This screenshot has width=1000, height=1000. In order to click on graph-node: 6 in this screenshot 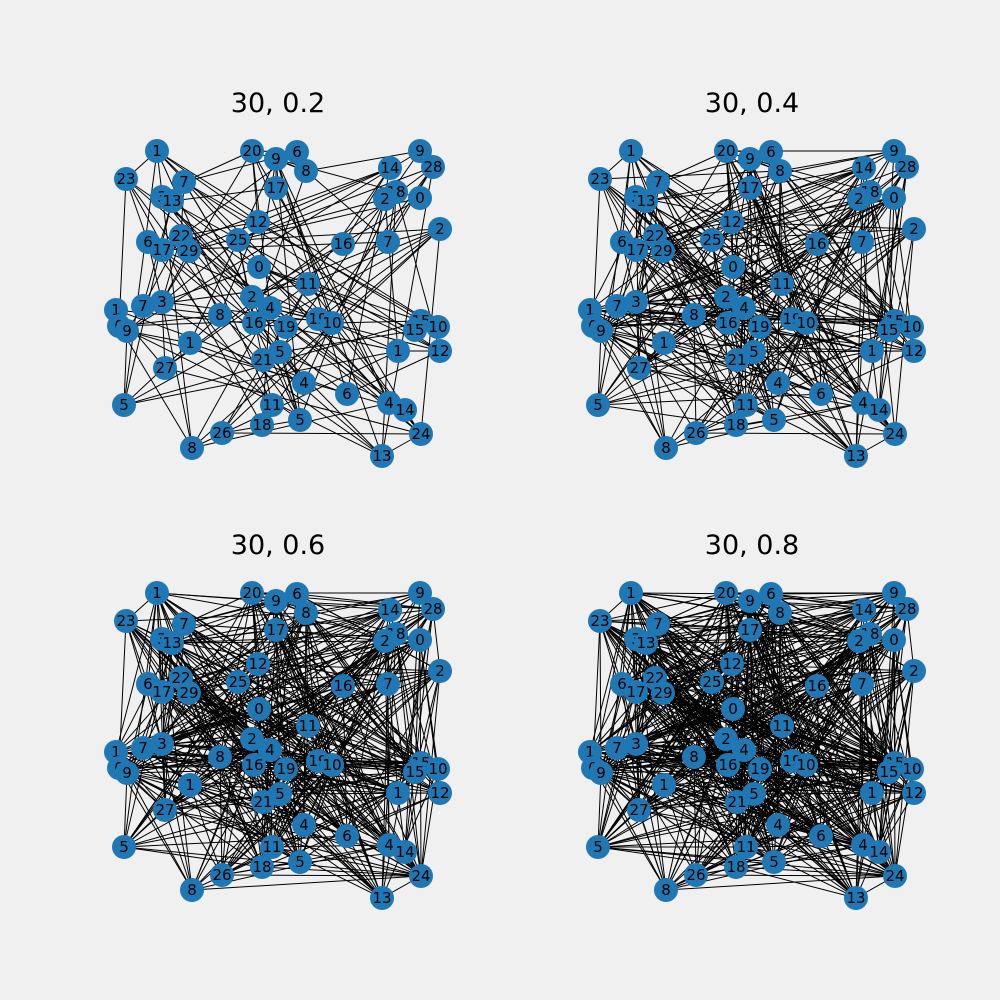, I will do `click(771, 594)`.